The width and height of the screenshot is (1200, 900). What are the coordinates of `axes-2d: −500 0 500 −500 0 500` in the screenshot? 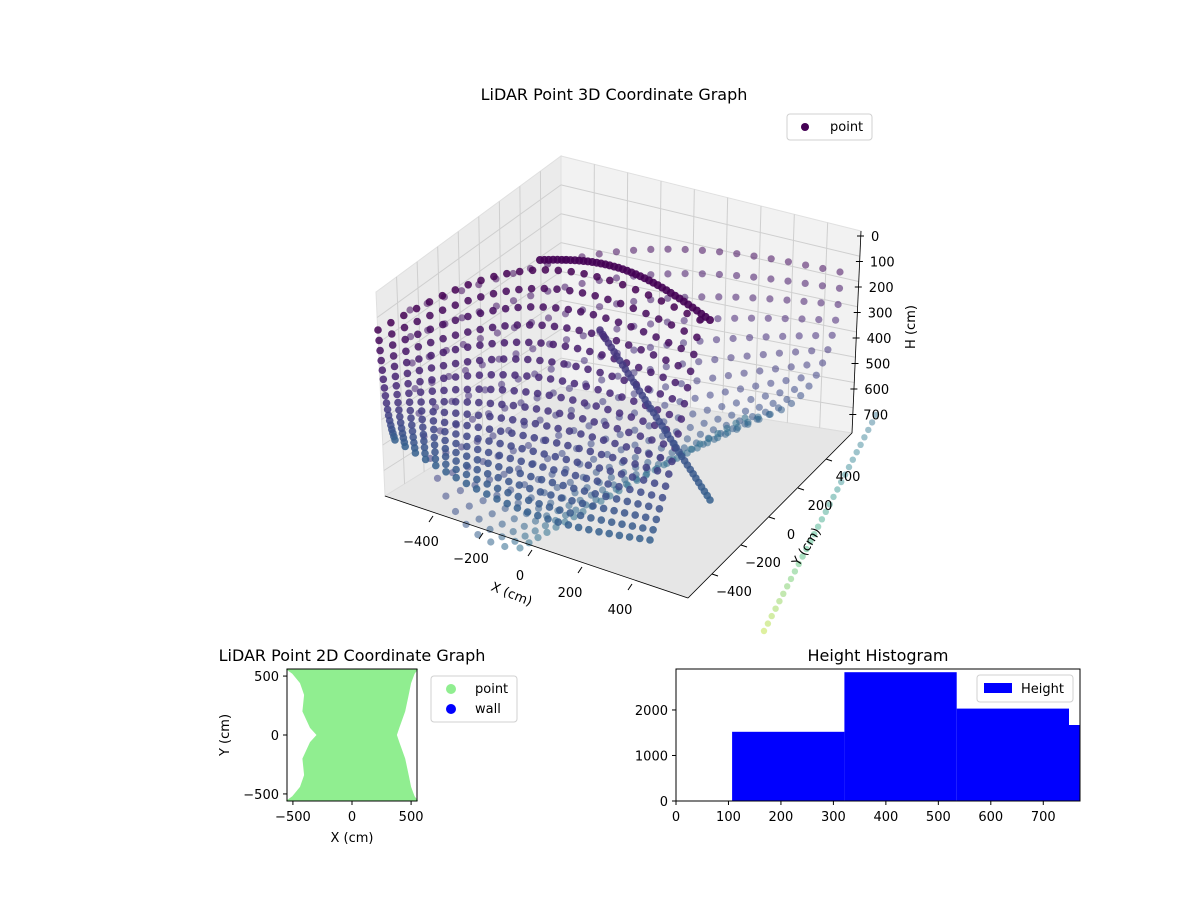 It's located at (333, 747).